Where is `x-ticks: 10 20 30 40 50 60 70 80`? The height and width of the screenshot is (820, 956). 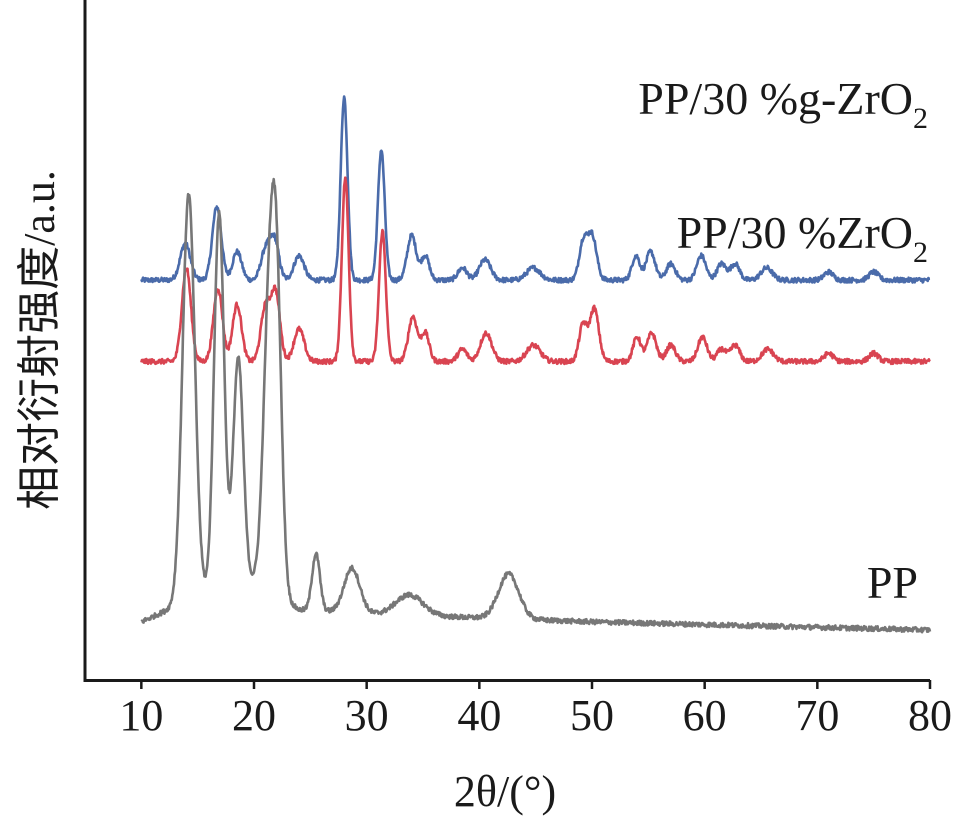
x-ticks: 10 20 30 40 50 60 70 80 is located at coordinates (535, 710).